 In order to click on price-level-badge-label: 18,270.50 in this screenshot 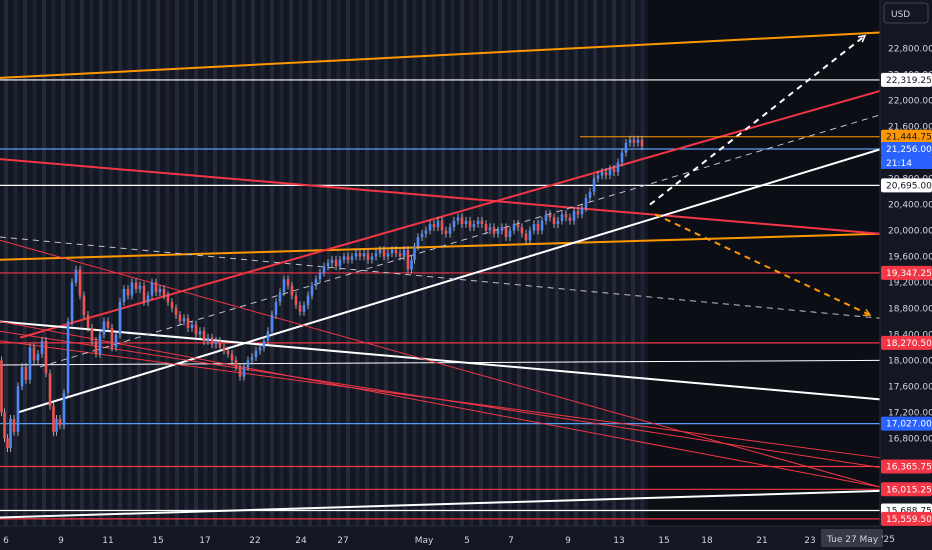, I will do `click(909, 344)`.